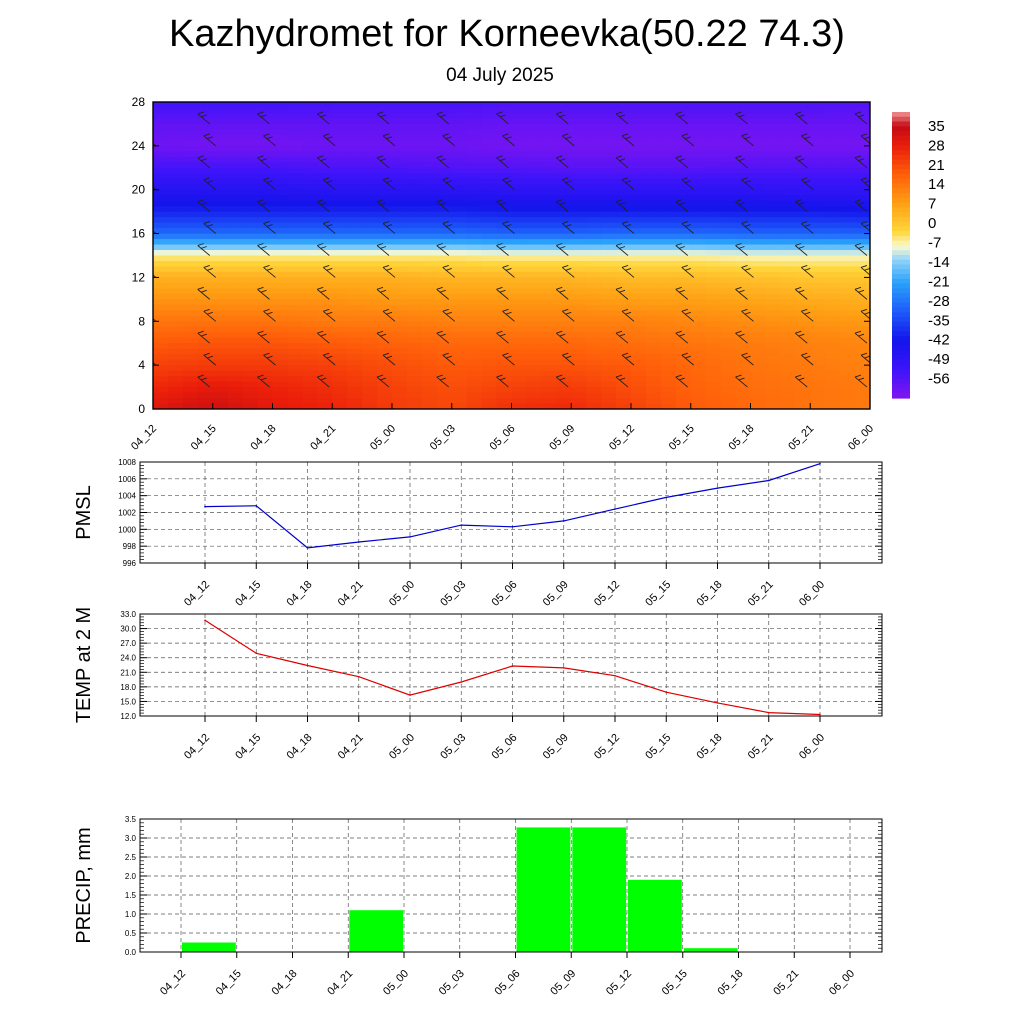  Describe the element at coordinates (131, 819) in the screenshot. I see `y-tick-label: 3.5` at that location.